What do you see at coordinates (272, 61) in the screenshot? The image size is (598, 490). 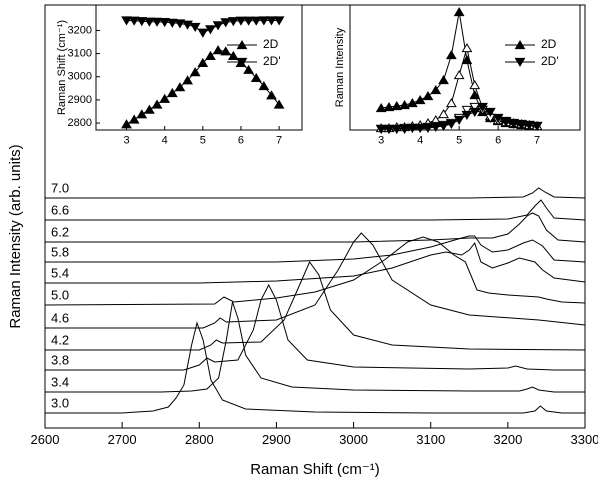 I see `legend-label: 2D'` at bounding box center [272, 61].